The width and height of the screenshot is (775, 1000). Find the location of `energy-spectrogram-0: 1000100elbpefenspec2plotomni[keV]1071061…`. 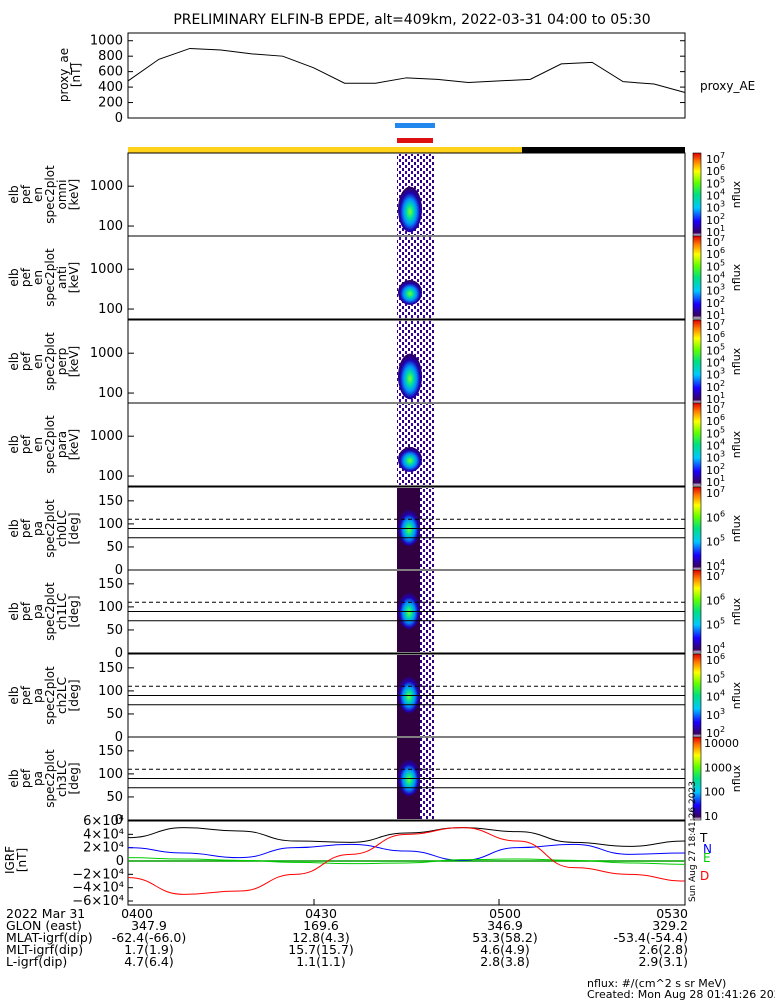

energy-spectrogram-0: 1000100elbpefenspec2plotomni[keV]1071061… is located at coordinates (375, 195).